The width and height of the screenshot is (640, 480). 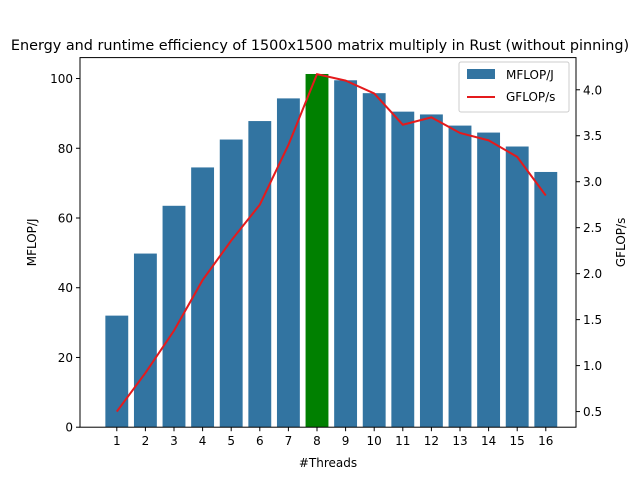 I want to click on x-tick-label-15: 15, so click(x=517, y=441).